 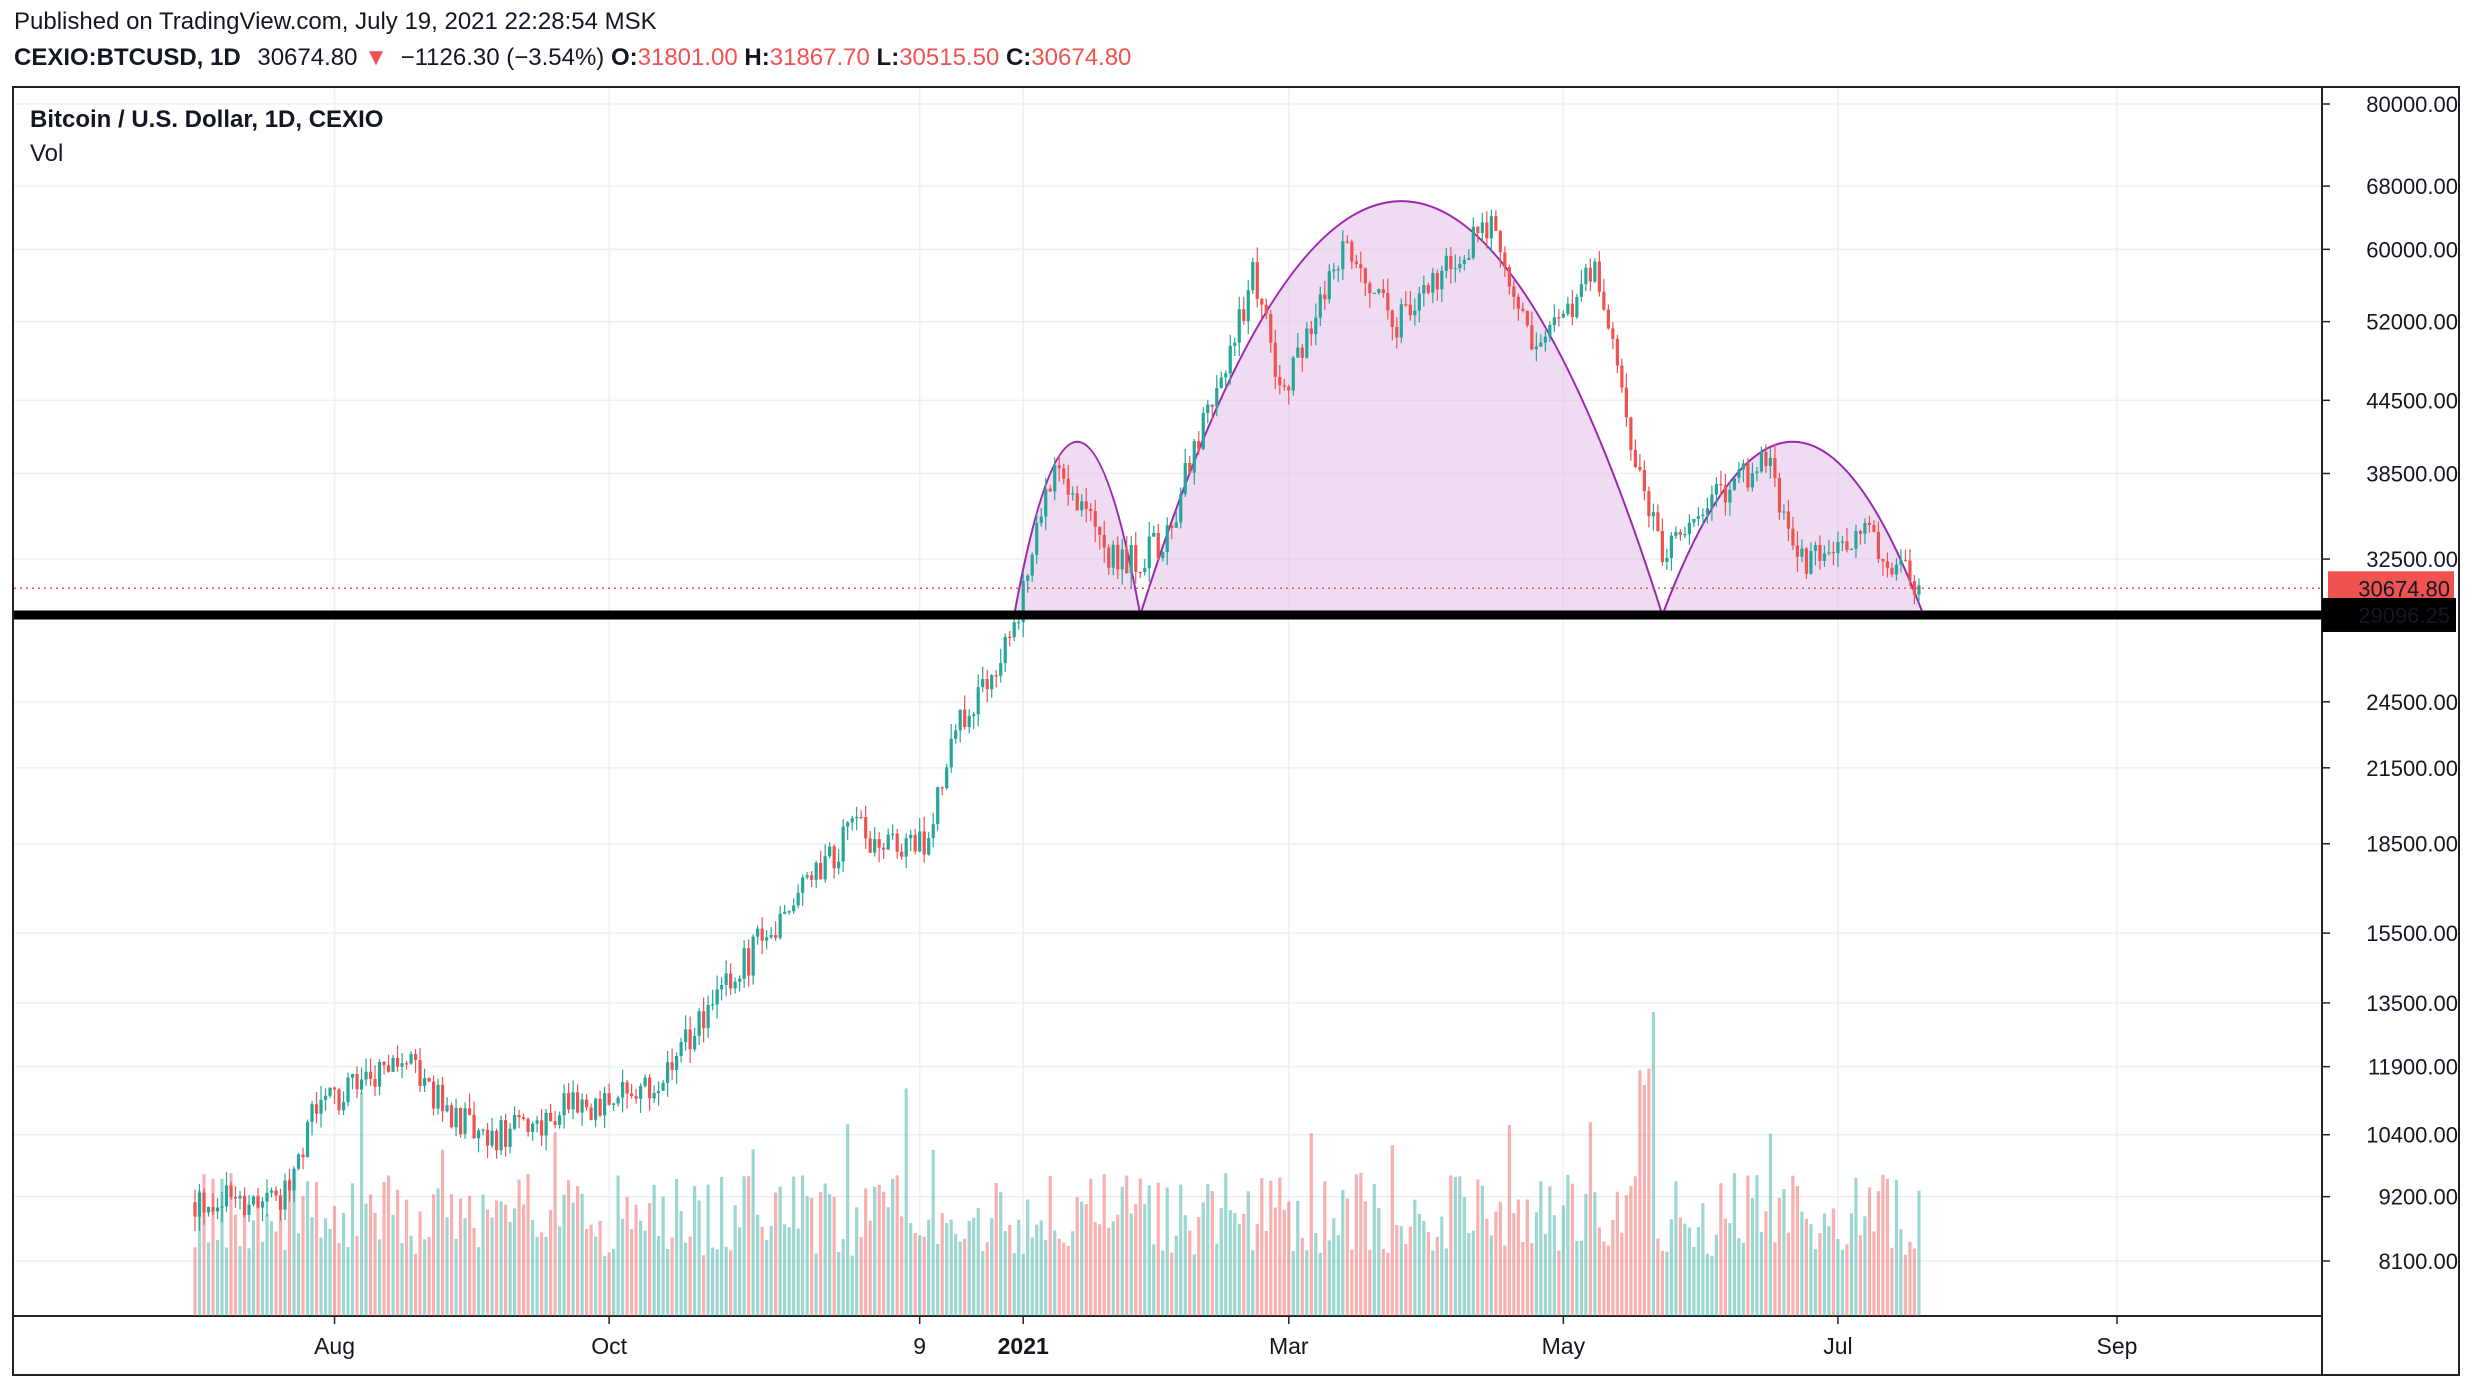 I want to click on open-label: O:, so click(x=624, y=57).